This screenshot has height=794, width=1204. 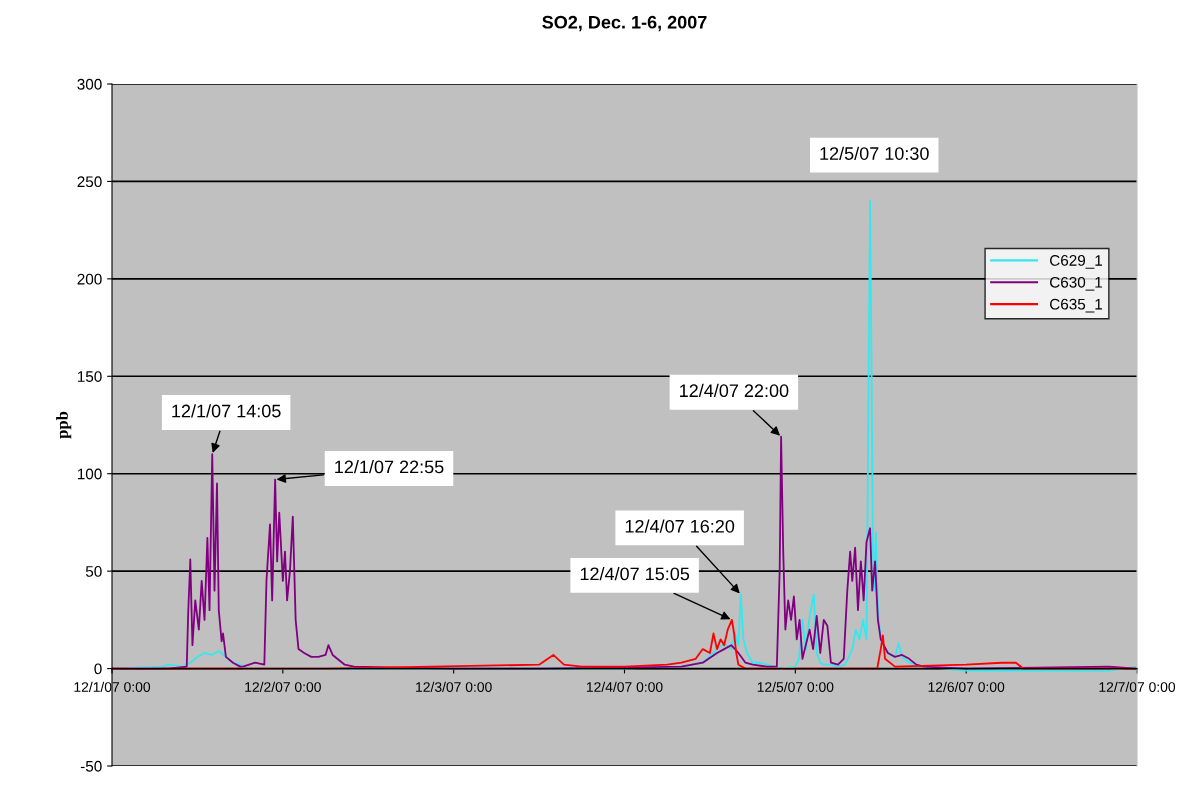 What do you see at coordinates (680, 526) in the screenshot?
I see `annotation: 12/4/07 16:20` at bounding box center [680, 526].